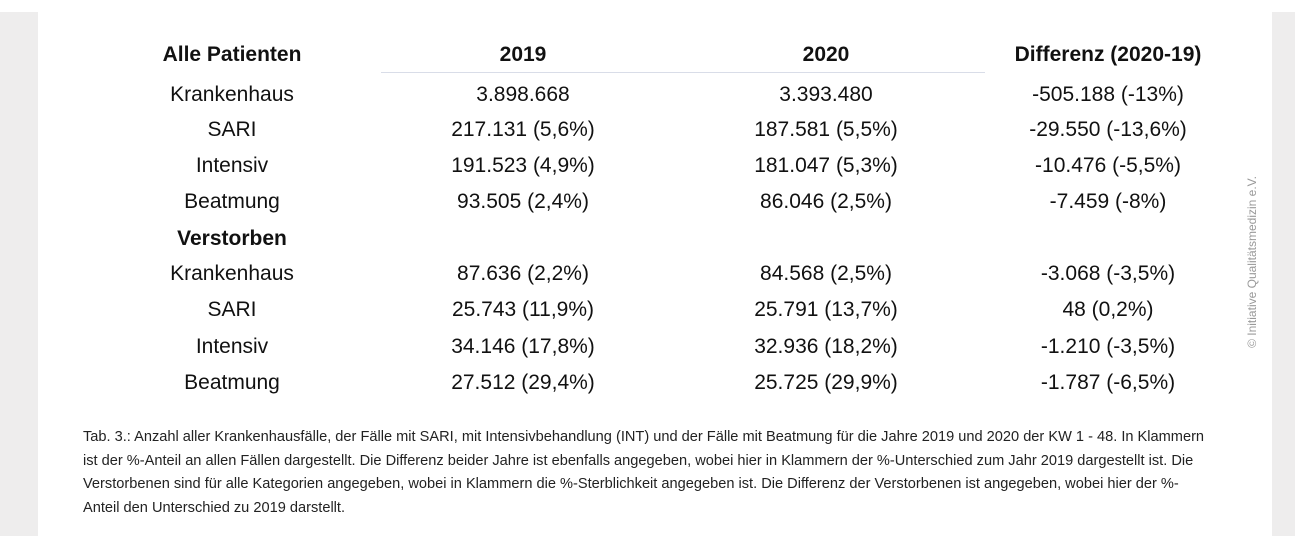 Image resolution: width=1295 pixels, height=536 pixels. What do you see at coordinates (1108, 129) in the screenshot?
I see `table-cell: -29.550 (-13,6%)` at bounding box center [1108, 129].